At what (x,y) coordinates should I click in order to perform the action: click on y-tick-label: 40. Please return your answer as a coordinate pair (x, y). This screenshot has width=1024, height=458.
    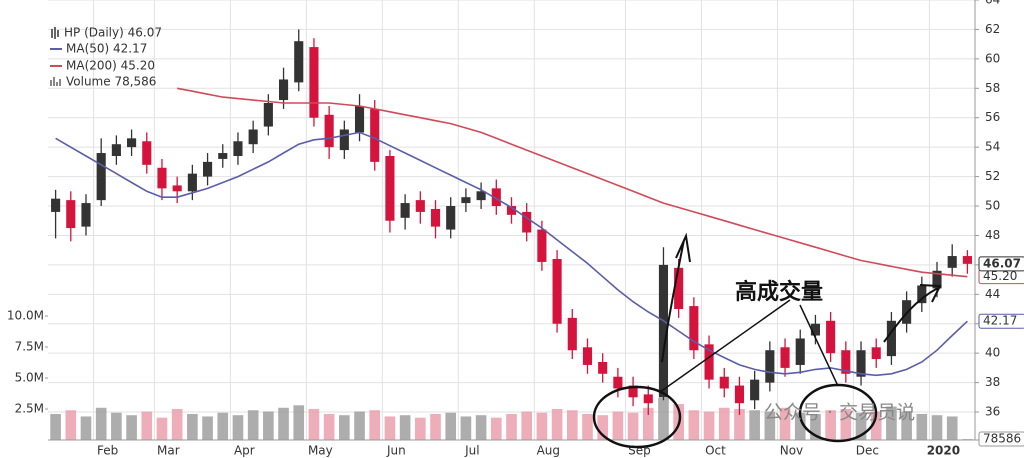
    Looking at the image, I should click on (992, 353).